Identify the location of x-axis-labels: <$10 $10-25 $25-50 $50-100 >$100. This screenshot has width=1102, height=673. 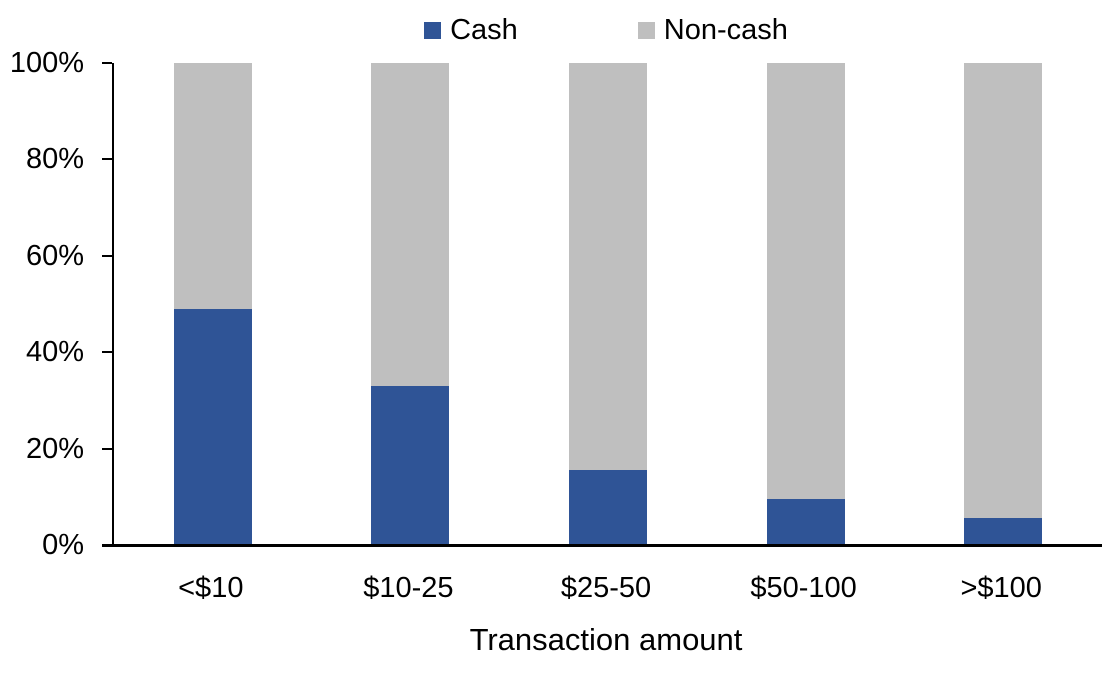
(606, 588).